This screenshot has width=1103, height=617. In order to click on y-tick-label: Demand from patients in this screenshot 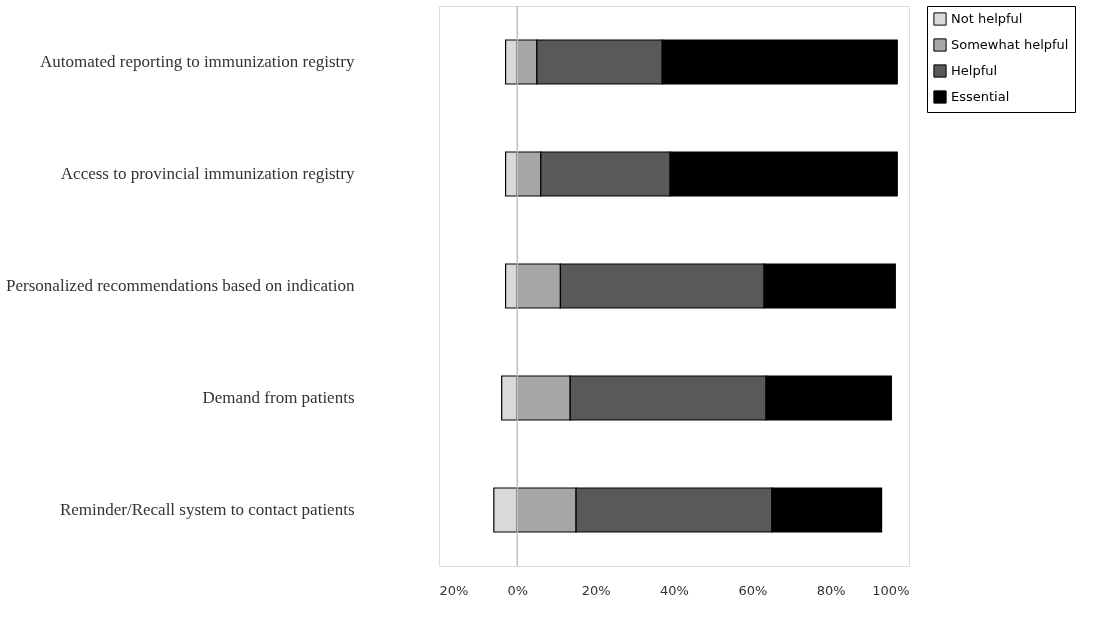, I will do `click(278, 397)`.